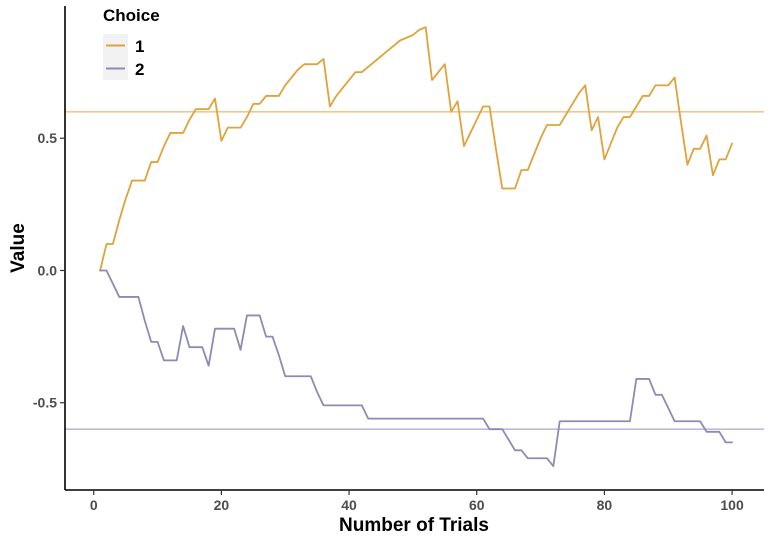 The width and height of the screenshot is (771, 544). I want to click on x-axis-title: Number of Trials, so click(414, 525).